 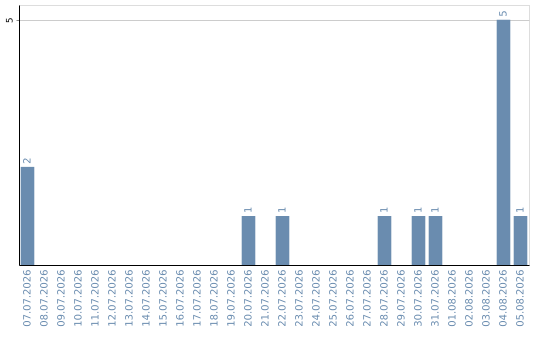 I want to click on x-tick-label: 09.07.2026, so click(x=62, y=298).